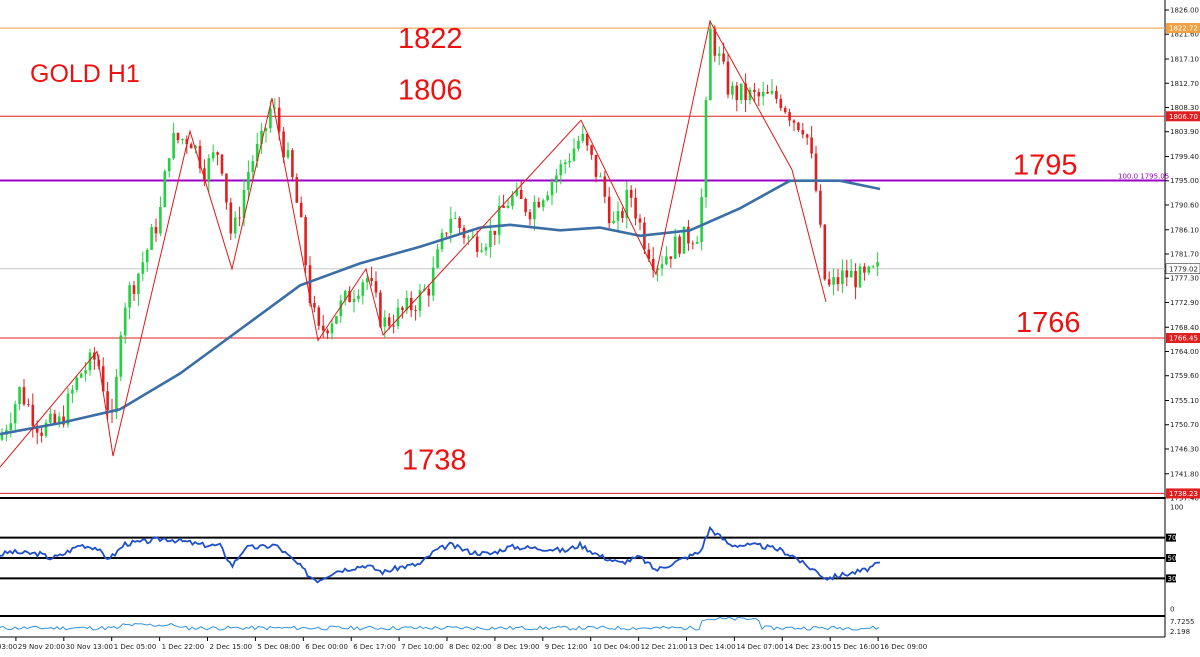  I want to click on price-tick-label-4: 1808.30, so click(1184, 108).